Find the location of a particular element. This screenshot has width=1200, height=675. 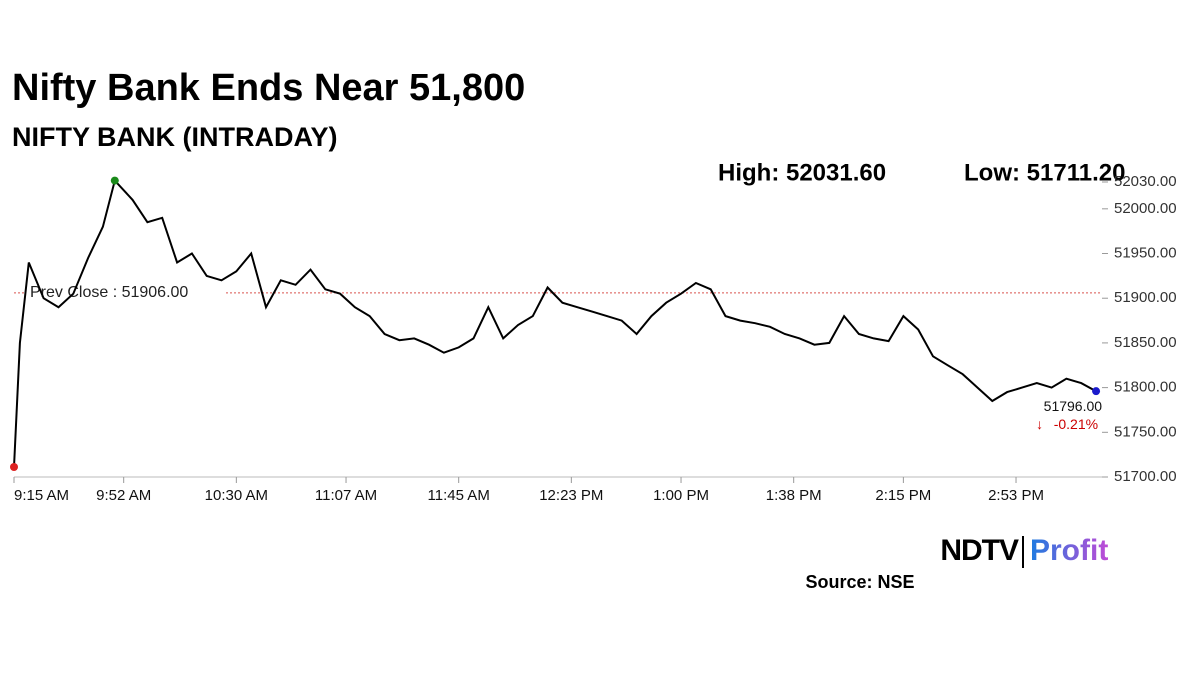

logo-left: NDTV is located at coordinates (979, 550).